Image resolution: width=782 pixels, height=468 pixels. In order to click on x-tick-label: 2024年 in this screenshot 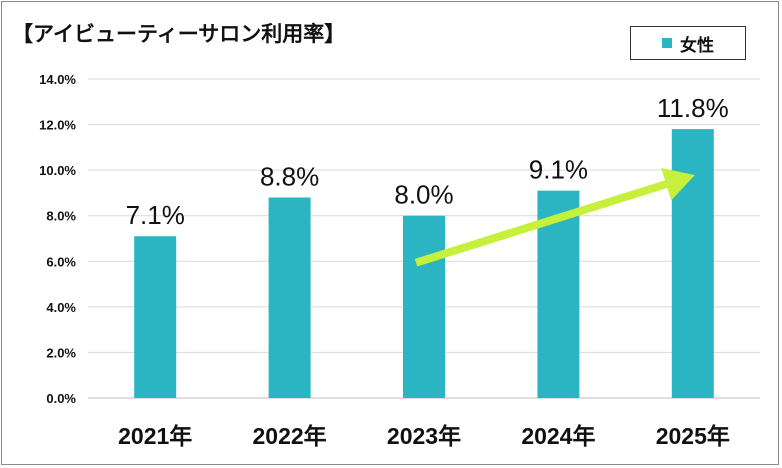, I will do `click(558, 436)`.